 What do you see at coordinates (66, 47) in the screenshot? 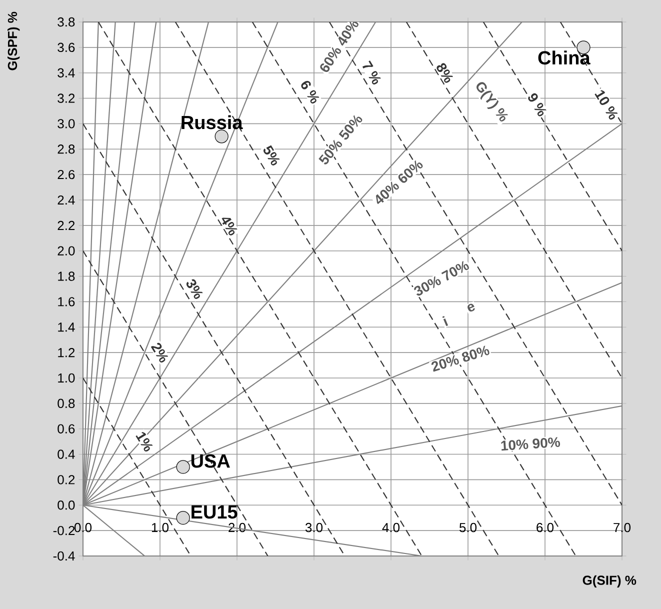
I see `y-tick-label: 3.6` at bounding box center [66, 47].